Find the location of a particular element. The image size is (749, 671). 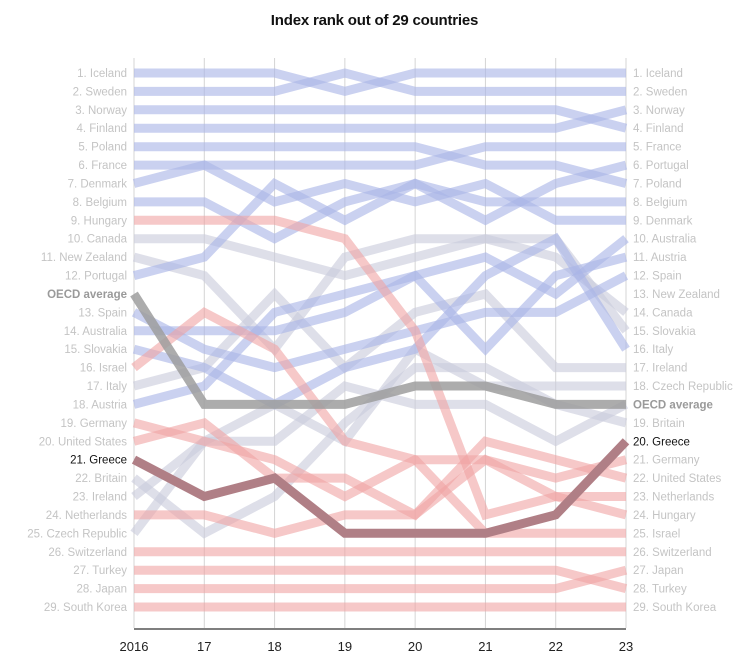

series-line-france is located at coordinates (380, 156).